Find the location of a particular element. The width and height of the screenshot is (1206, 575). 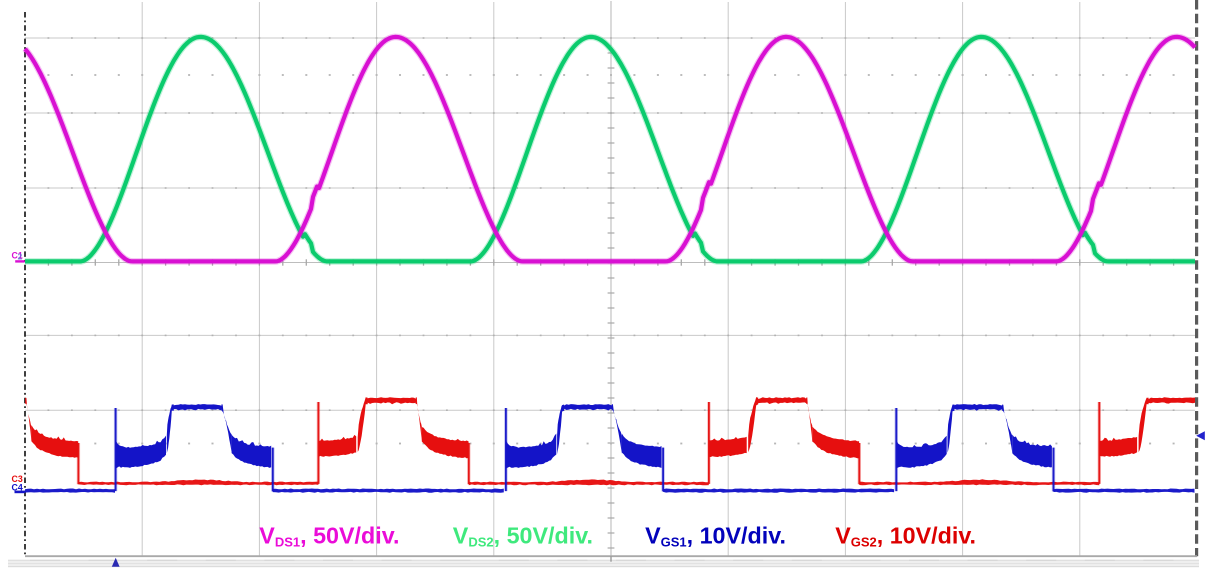

svg-text: C4 is located at coordinates (17, 487).